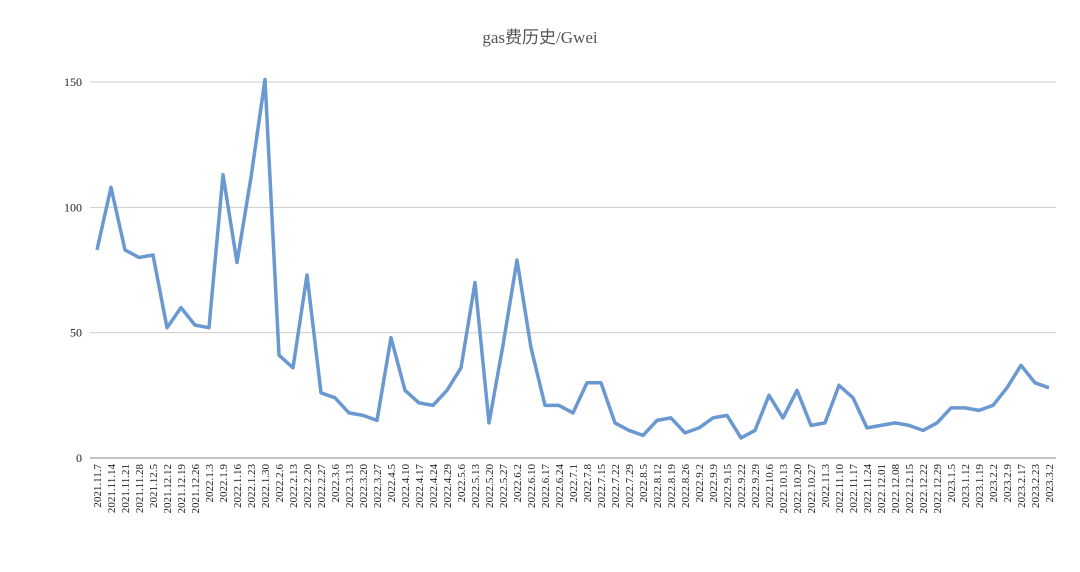  I want to click on x-tick-label: 2022.5.20, so click(490, 486).